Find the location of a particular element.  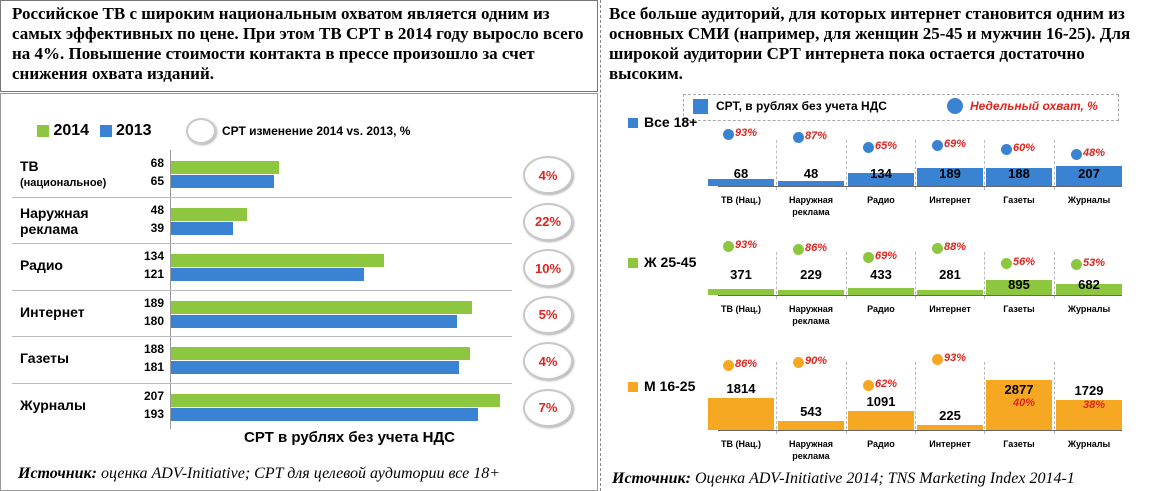

change-pct-circle: 4% is located at coordinates (548, 361).